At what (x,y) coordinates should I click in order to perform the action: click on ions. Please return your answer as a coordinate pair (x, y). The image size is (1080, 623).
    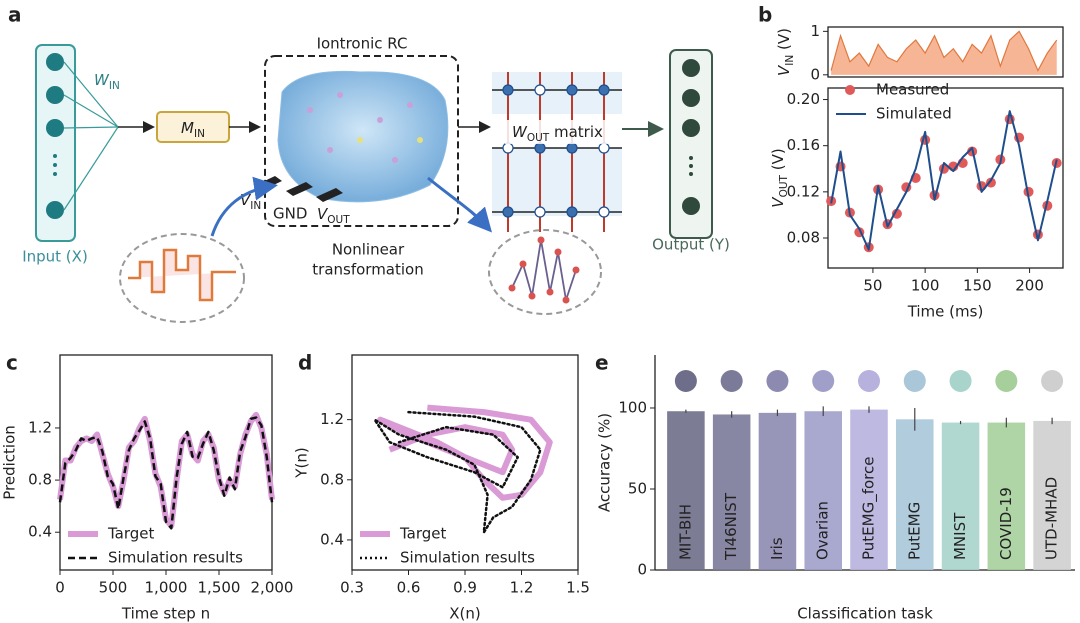
    Looking at the image, I should click on (365, 127).